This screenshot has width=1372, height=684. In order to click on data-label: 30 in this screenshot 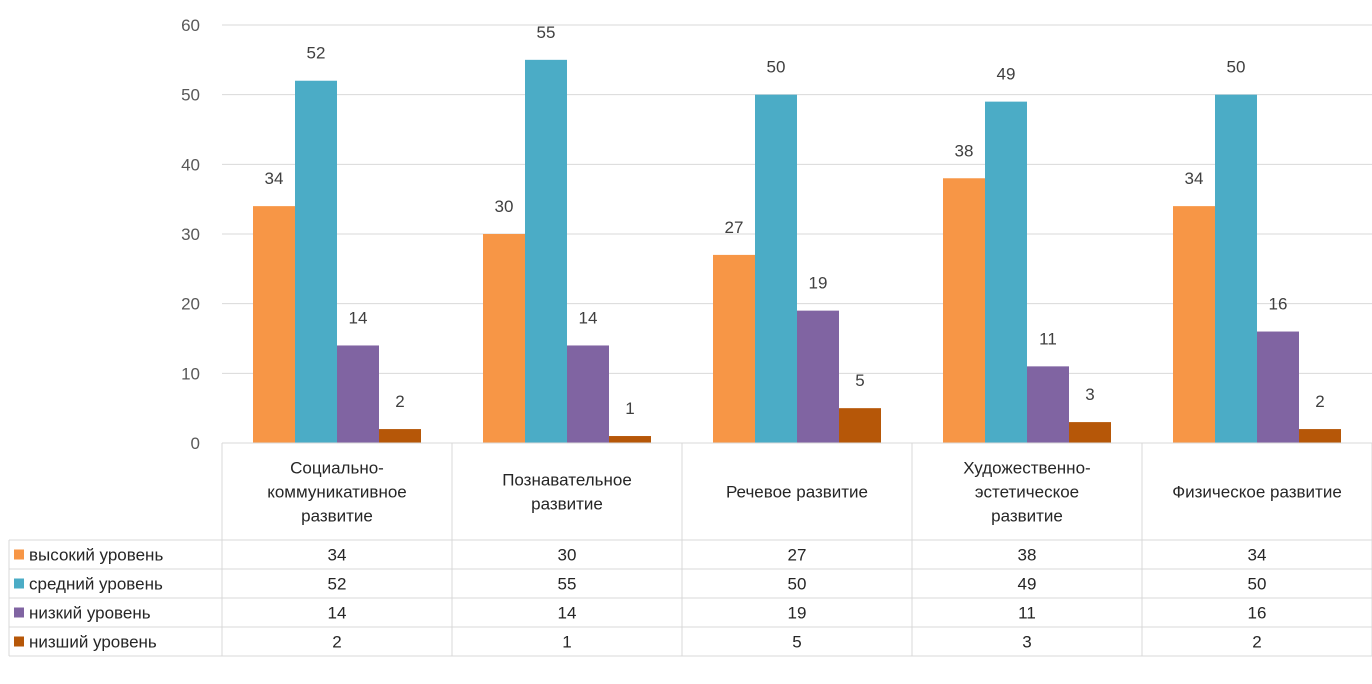, I will do `click(504, 206)`.